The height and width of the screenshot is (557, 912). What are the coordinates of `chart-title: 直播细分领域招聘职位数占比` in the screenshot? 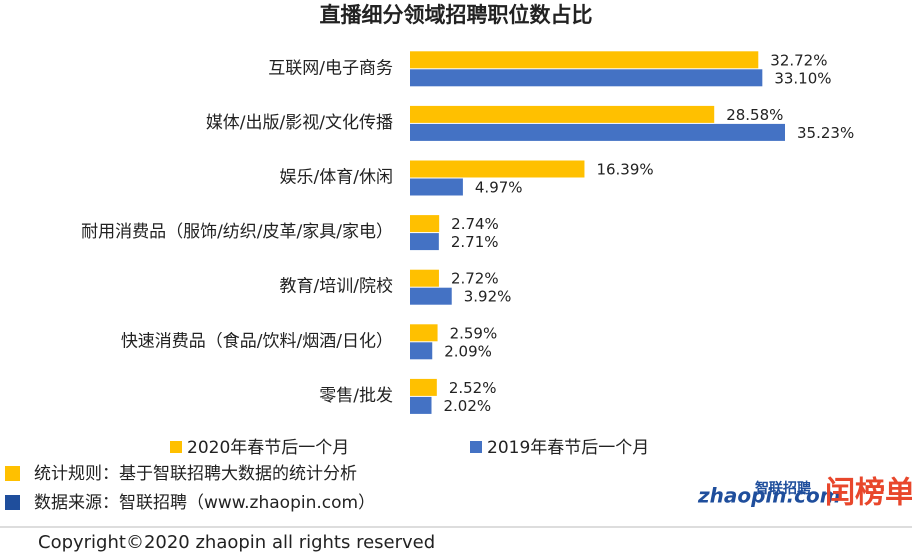 It's located at (456, 15).